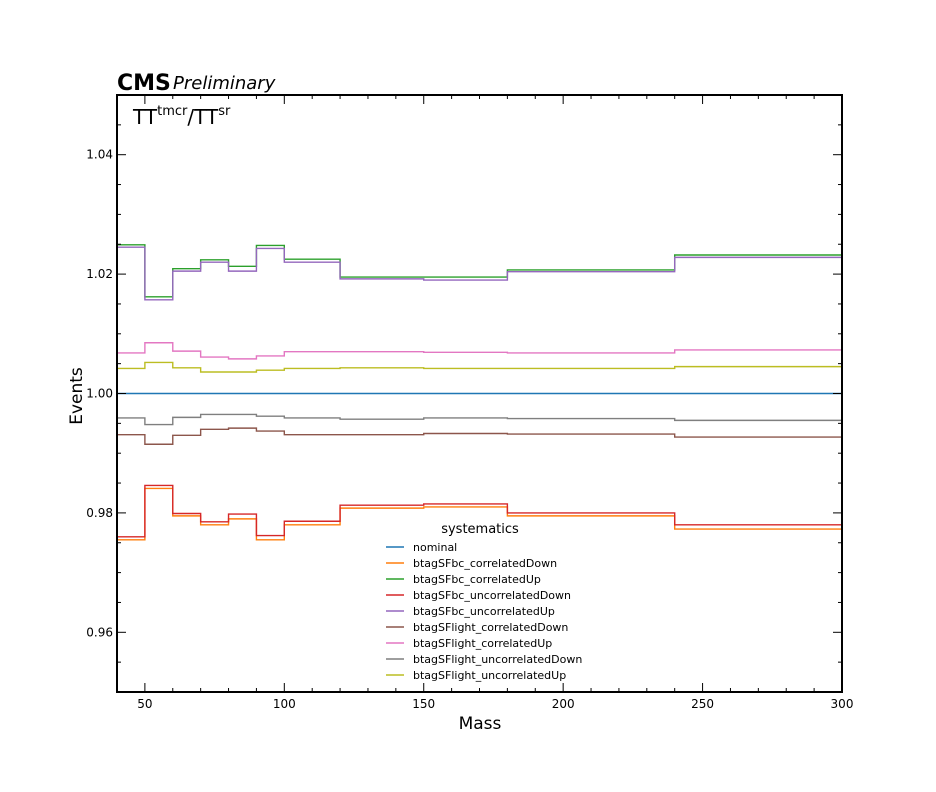  What do you see at coordinates (489, 675) in the screenshot?
I see `legend-label: btagSFlight_uncorrelatedUp` at bounding box center [489, 675].